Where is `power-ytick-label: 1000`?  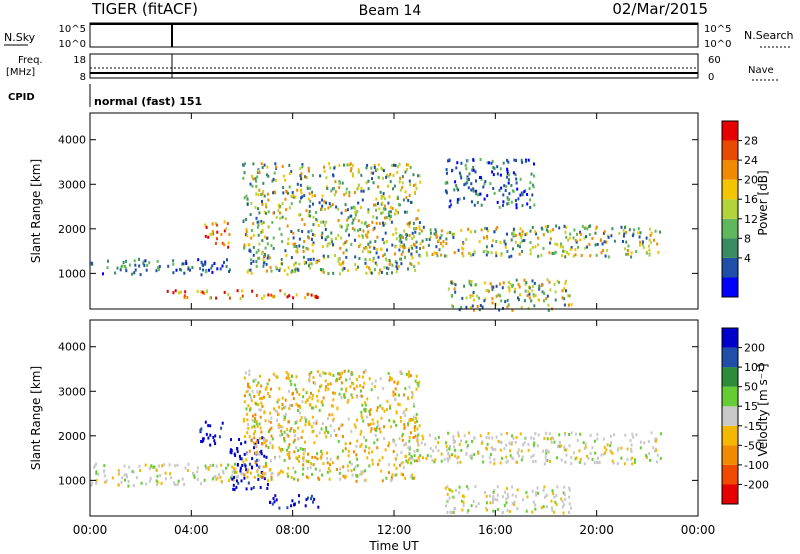 power-ytick-label: 1000 is located at coordinates (72, 273).